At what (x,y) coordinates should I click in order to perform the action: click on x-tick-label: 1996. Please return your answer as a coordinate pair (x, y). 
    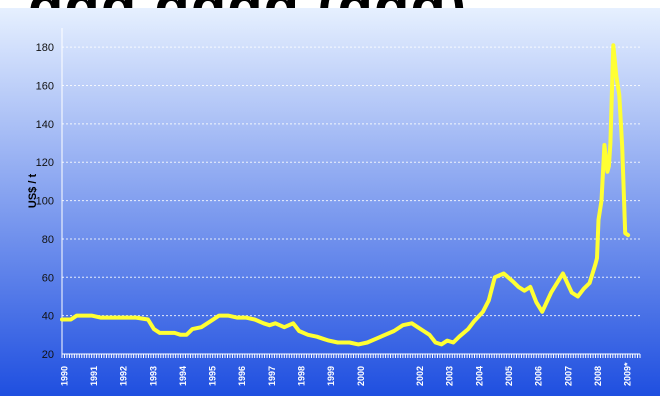
    Looking at the image, I should click on (242, 376).